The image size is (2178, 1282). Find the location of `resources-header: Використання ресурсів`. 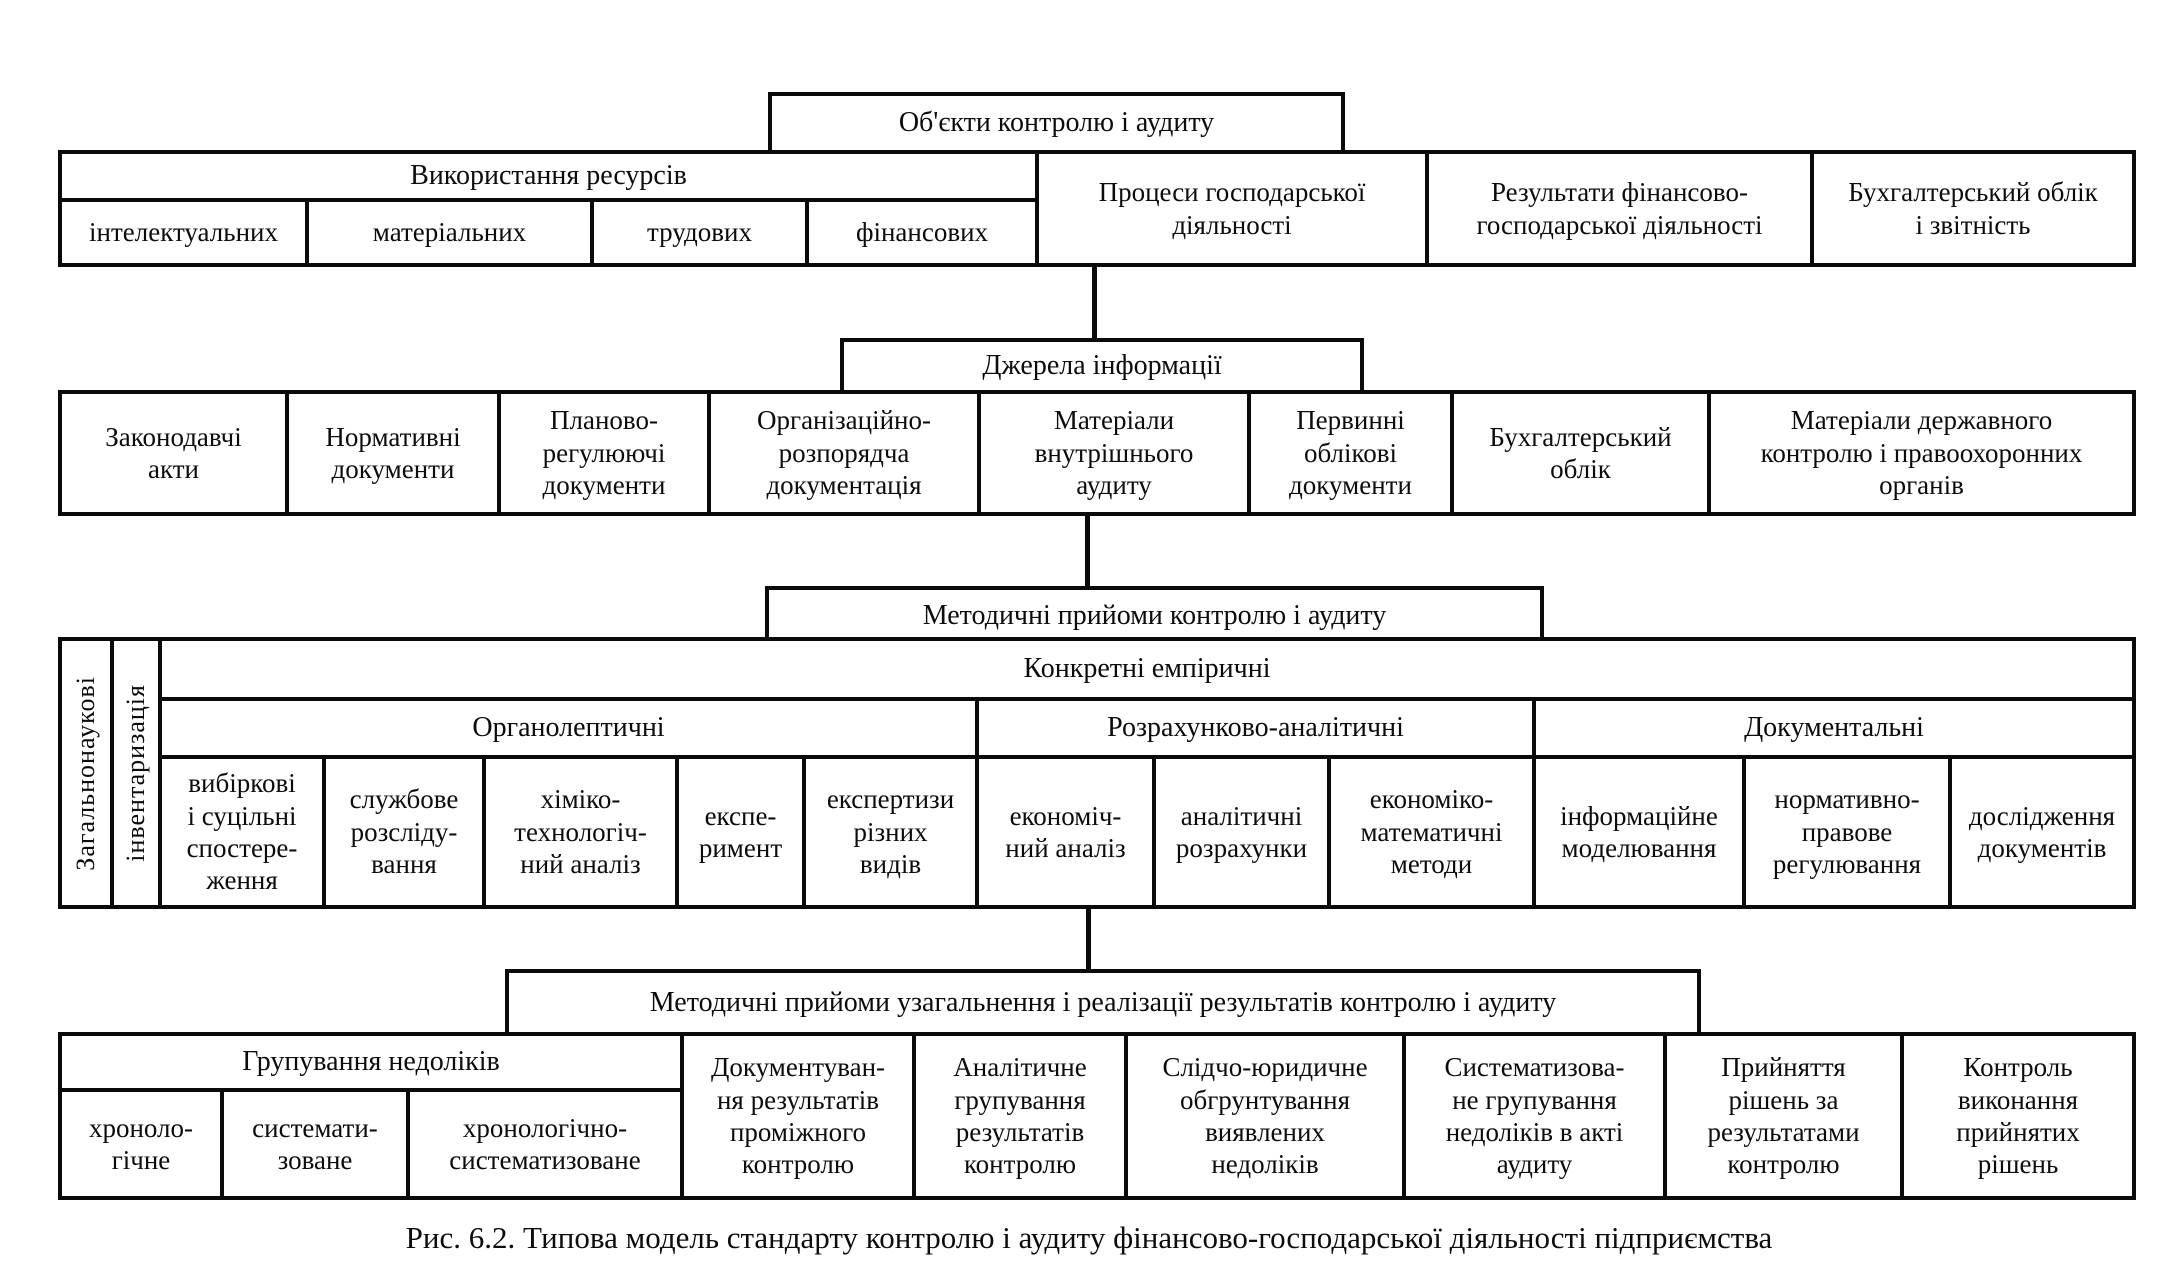

resources-header: Використання ресурсів is located at coordinates (548, 176).